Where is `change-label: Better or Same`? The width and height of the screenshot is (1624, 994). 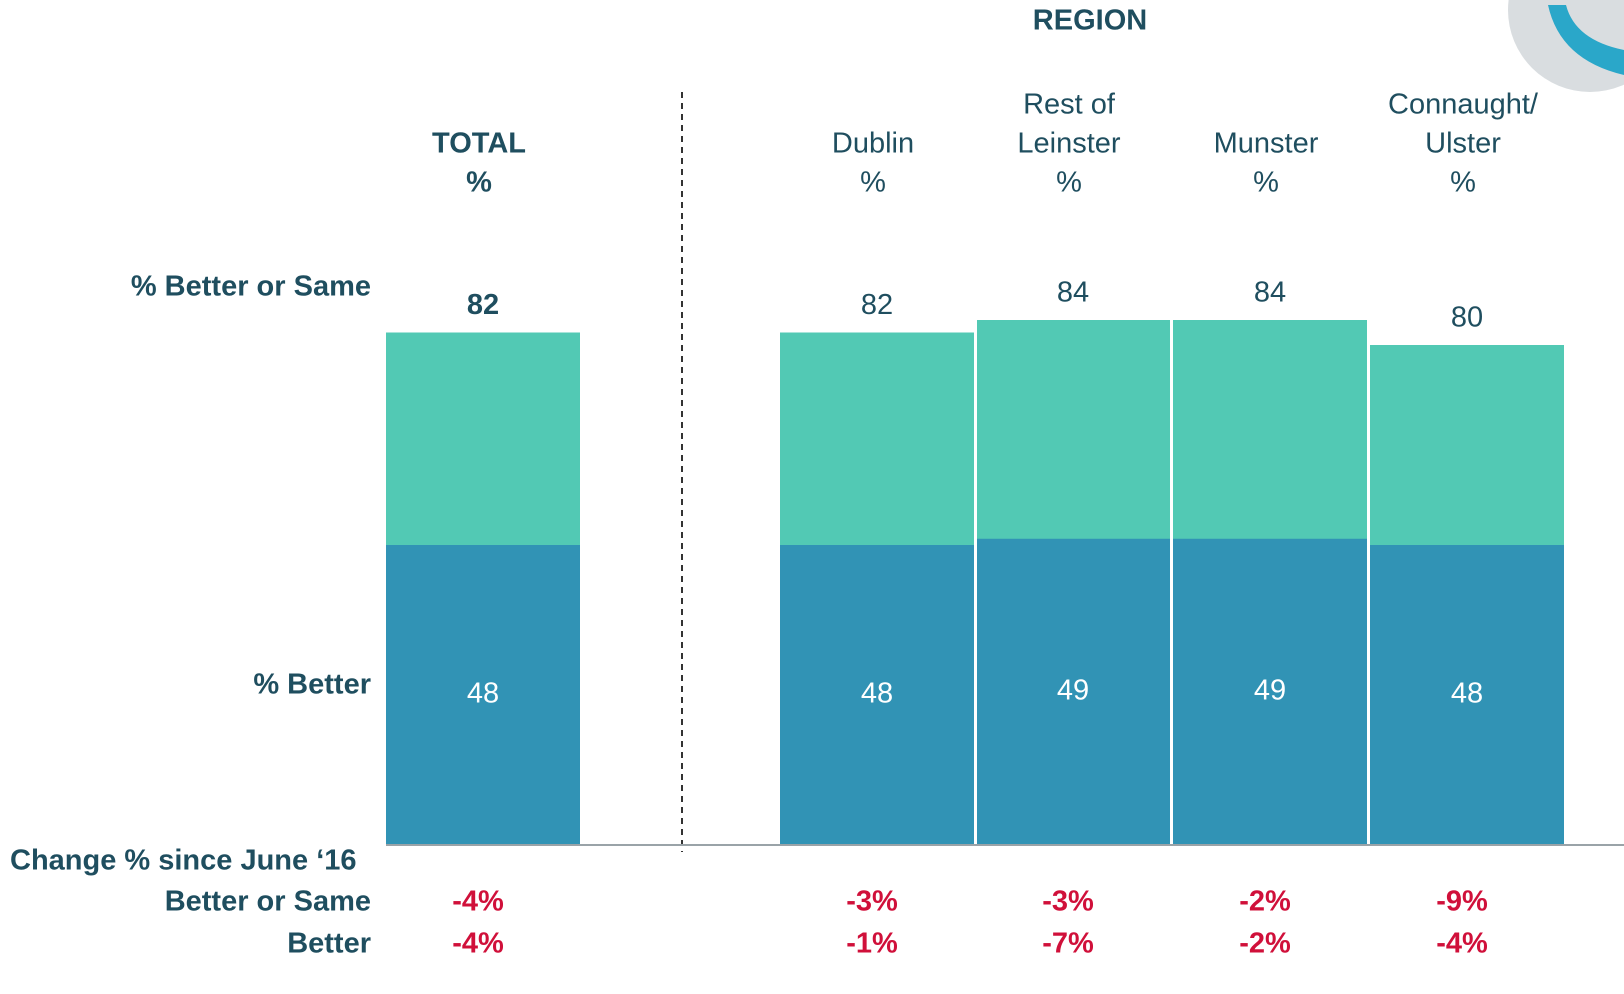
change-label: Better or Same is located at coordinates (268, 902).